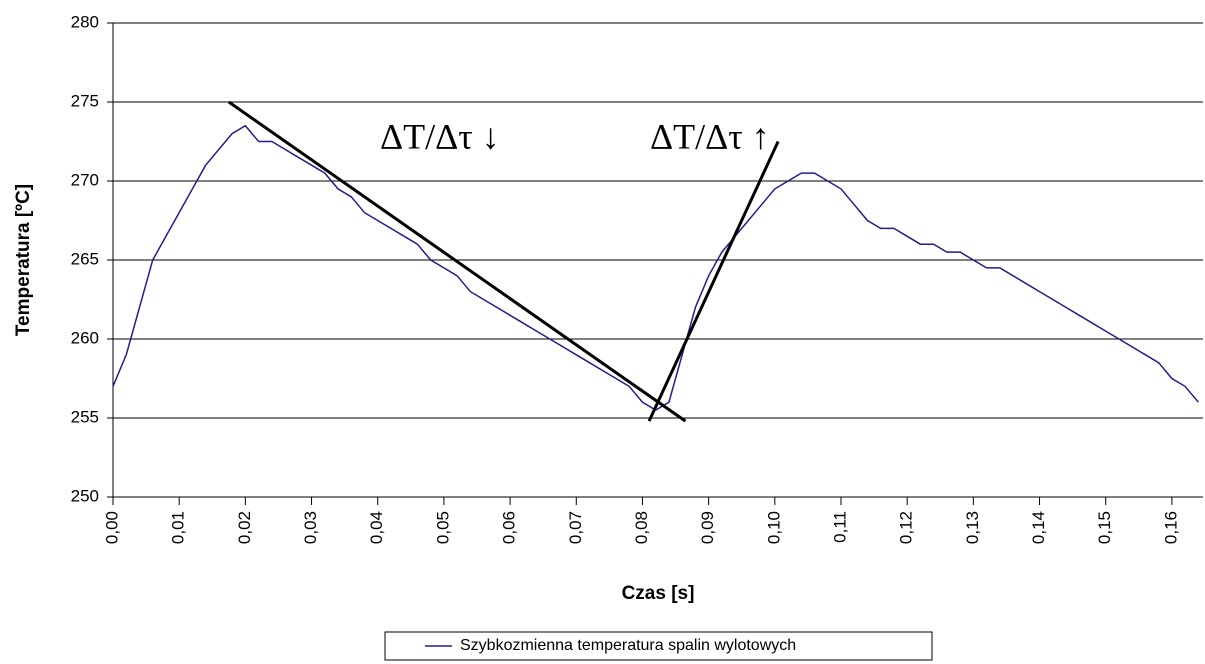  Describe the element at coordinates (710, 136) in the screenshot. I see `annotation: ΔT/Δτ ↑` at that location.